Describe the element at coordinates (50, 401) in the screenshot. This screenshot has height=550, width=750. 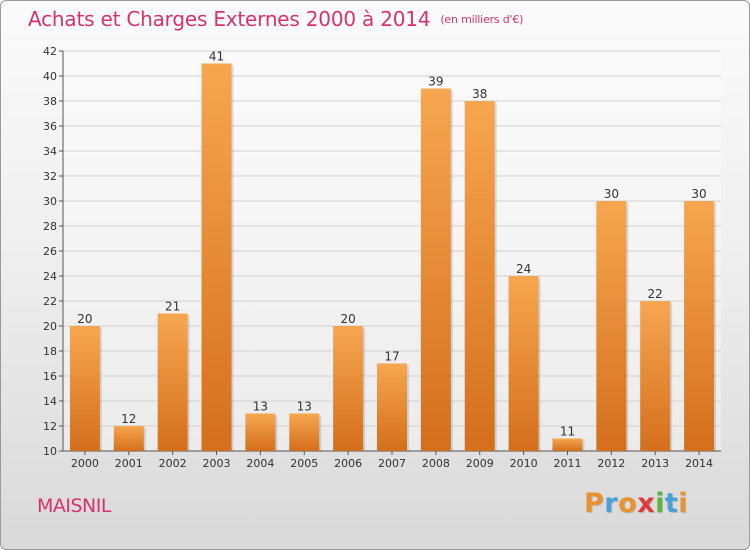
I see `y-tick-label: 14` at that location.